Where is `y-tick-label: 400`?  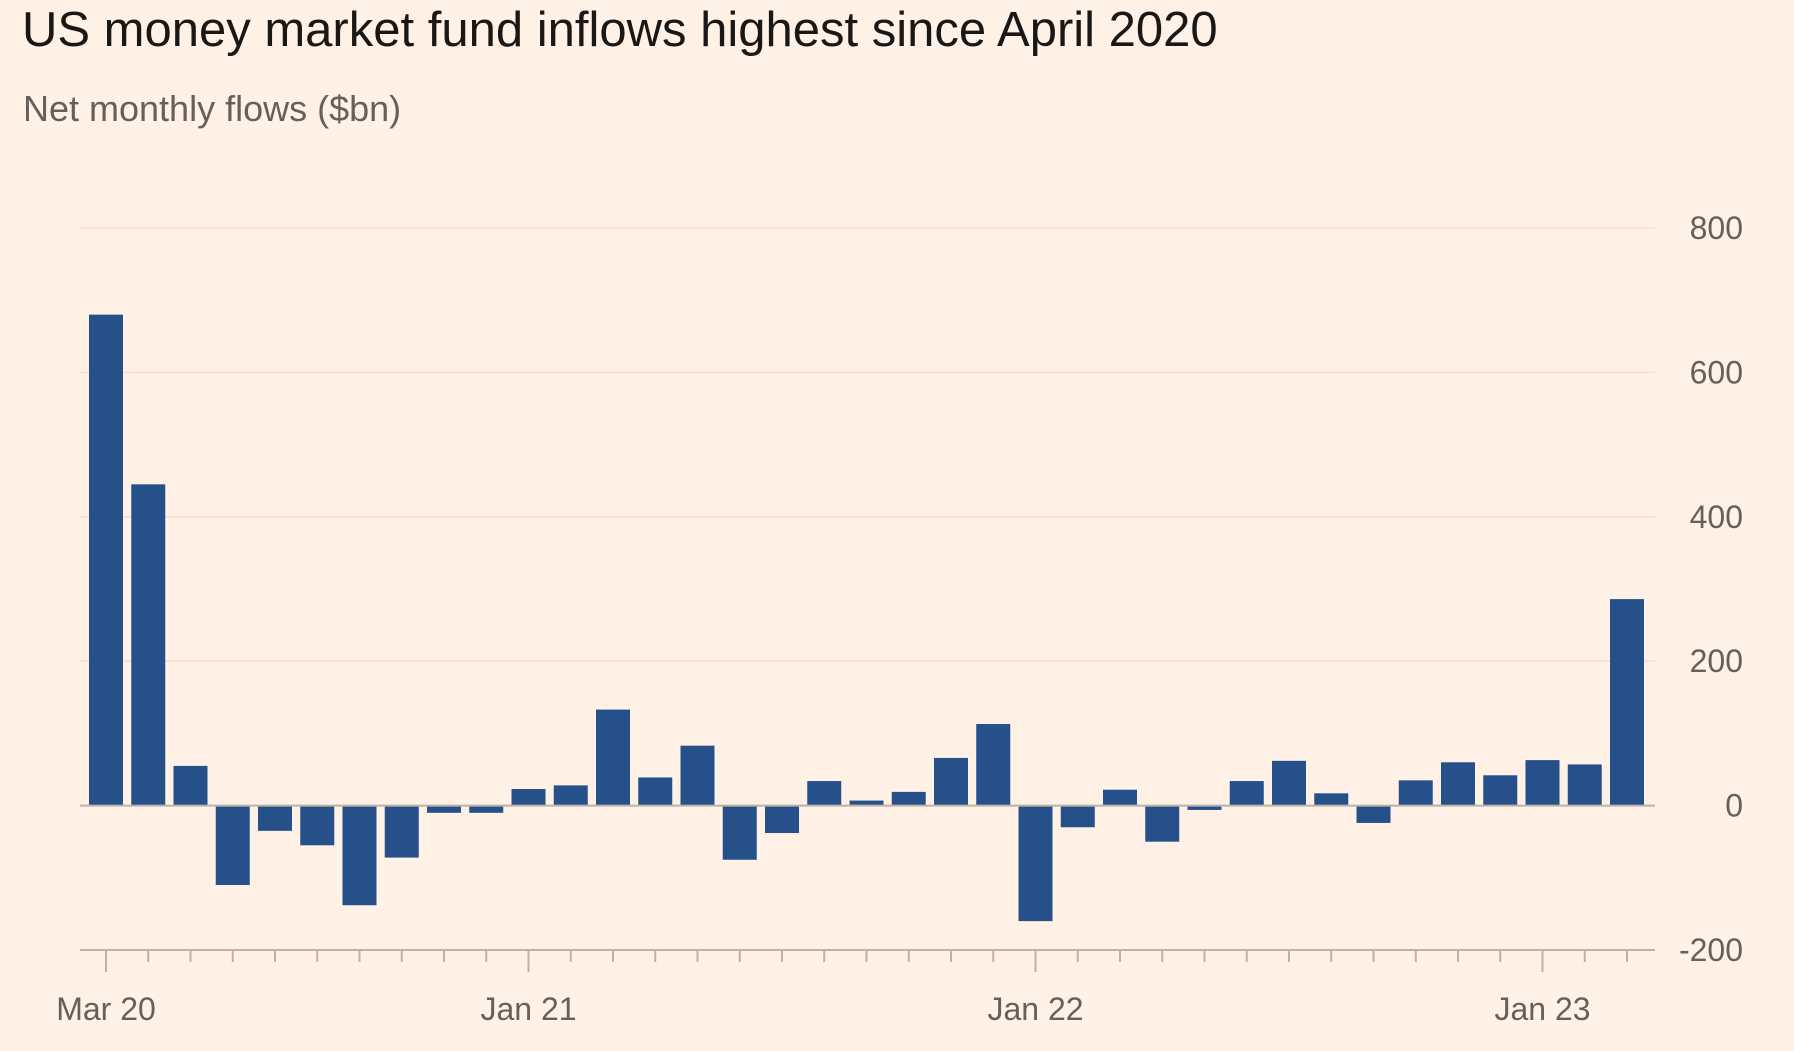 y-tick-label: 400 is located at coordinates (1716, 517).